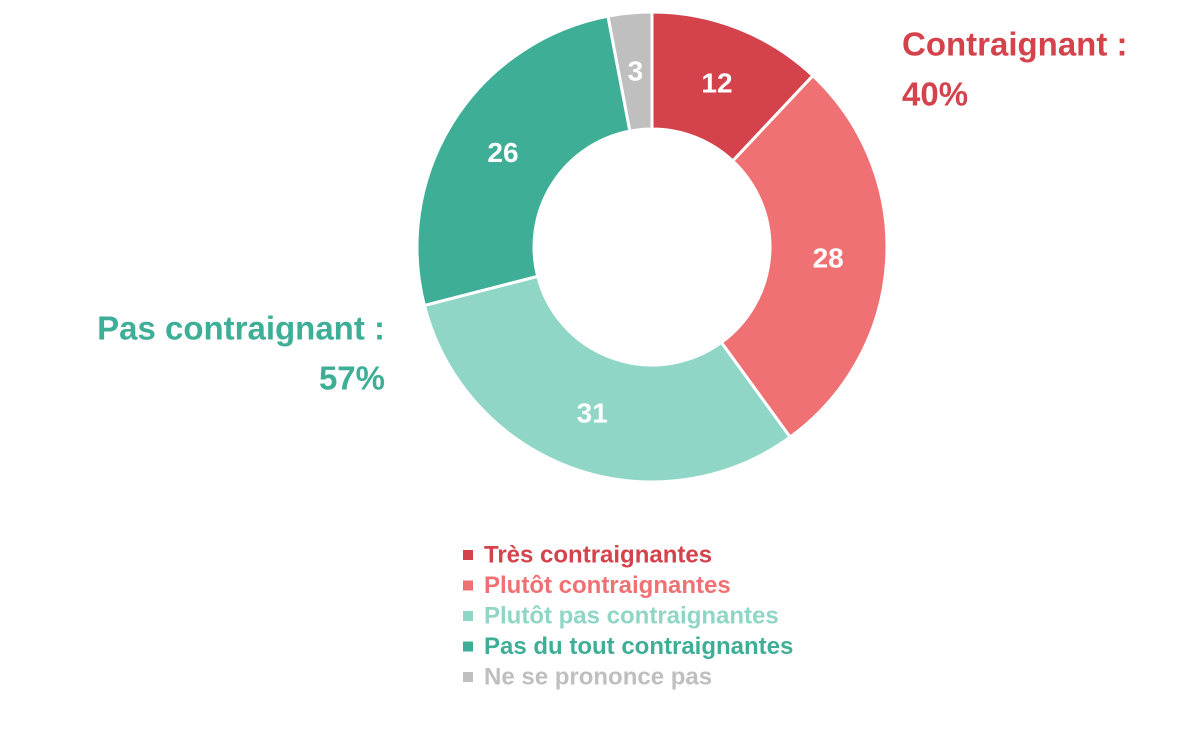 The image size is (1197, 739). I want to click on data-label: 28, so click(828, 257).